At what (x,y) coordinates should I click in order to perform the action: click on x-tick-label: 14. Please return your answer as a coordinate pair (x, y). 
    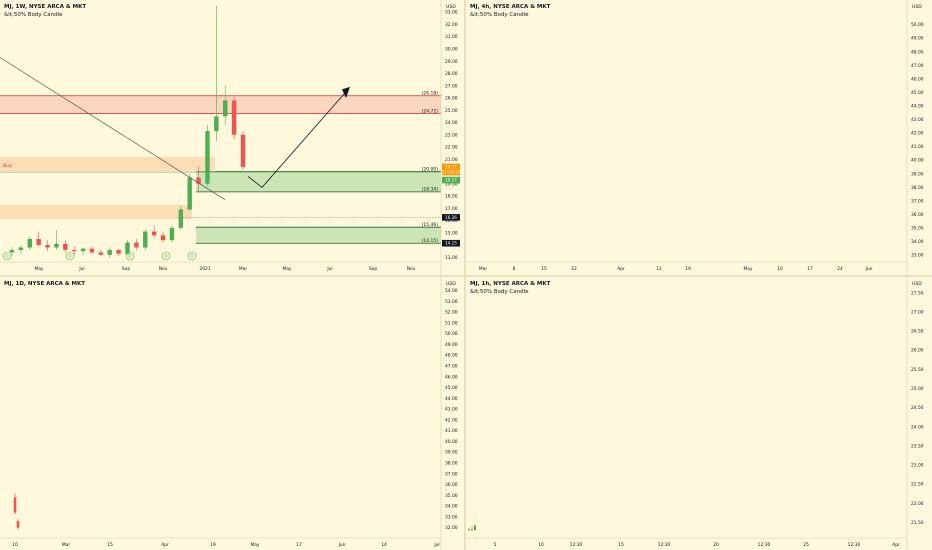
    Looking at the image, I should click on (384, 545).